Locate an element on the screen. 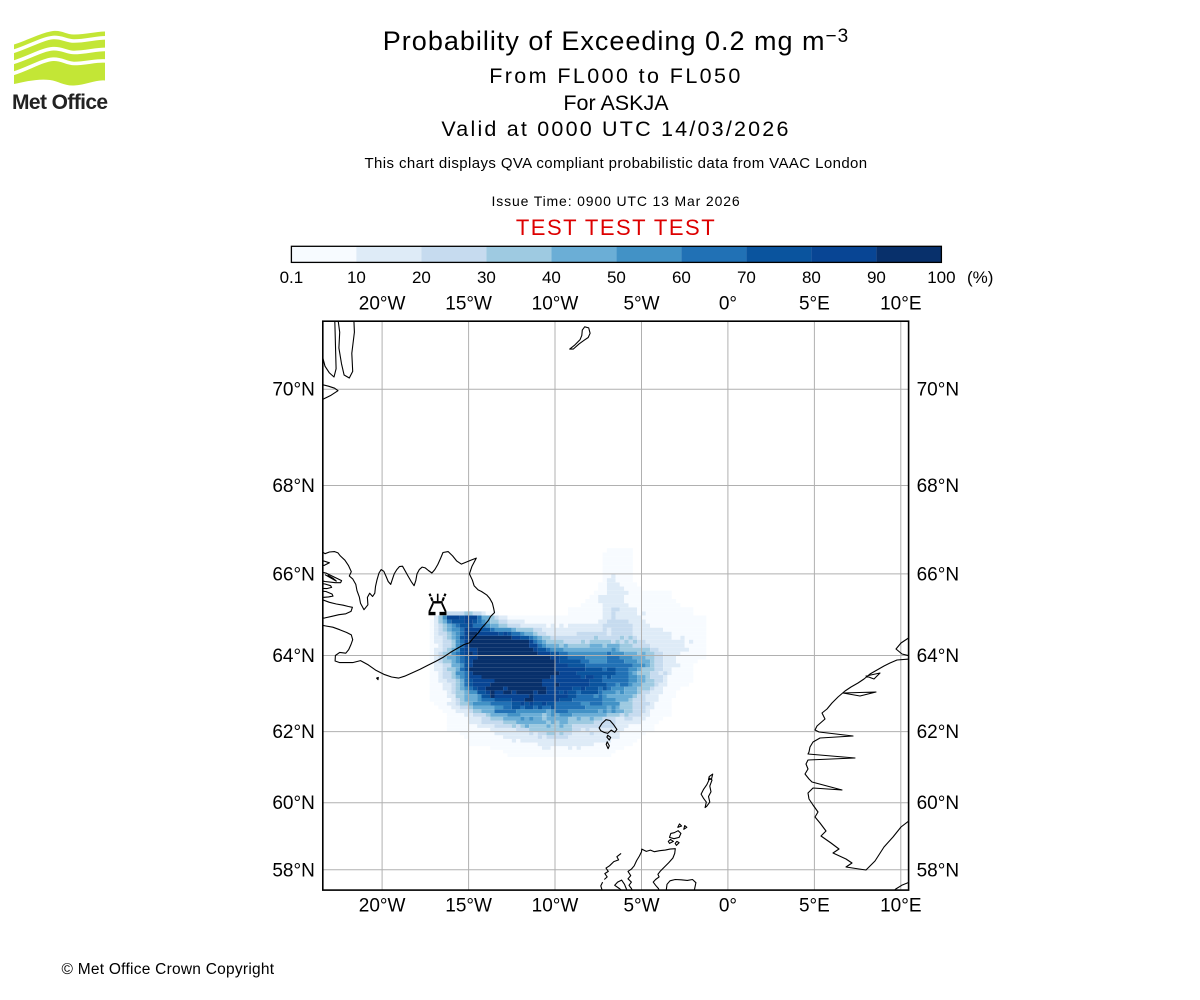  svg-text: 10 is located at coordinates (356, 277).